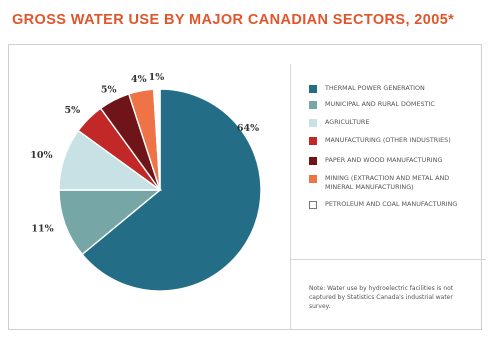 The image size is (494, 347). I want to click on data-label-5: 4%, so click(139, 79).